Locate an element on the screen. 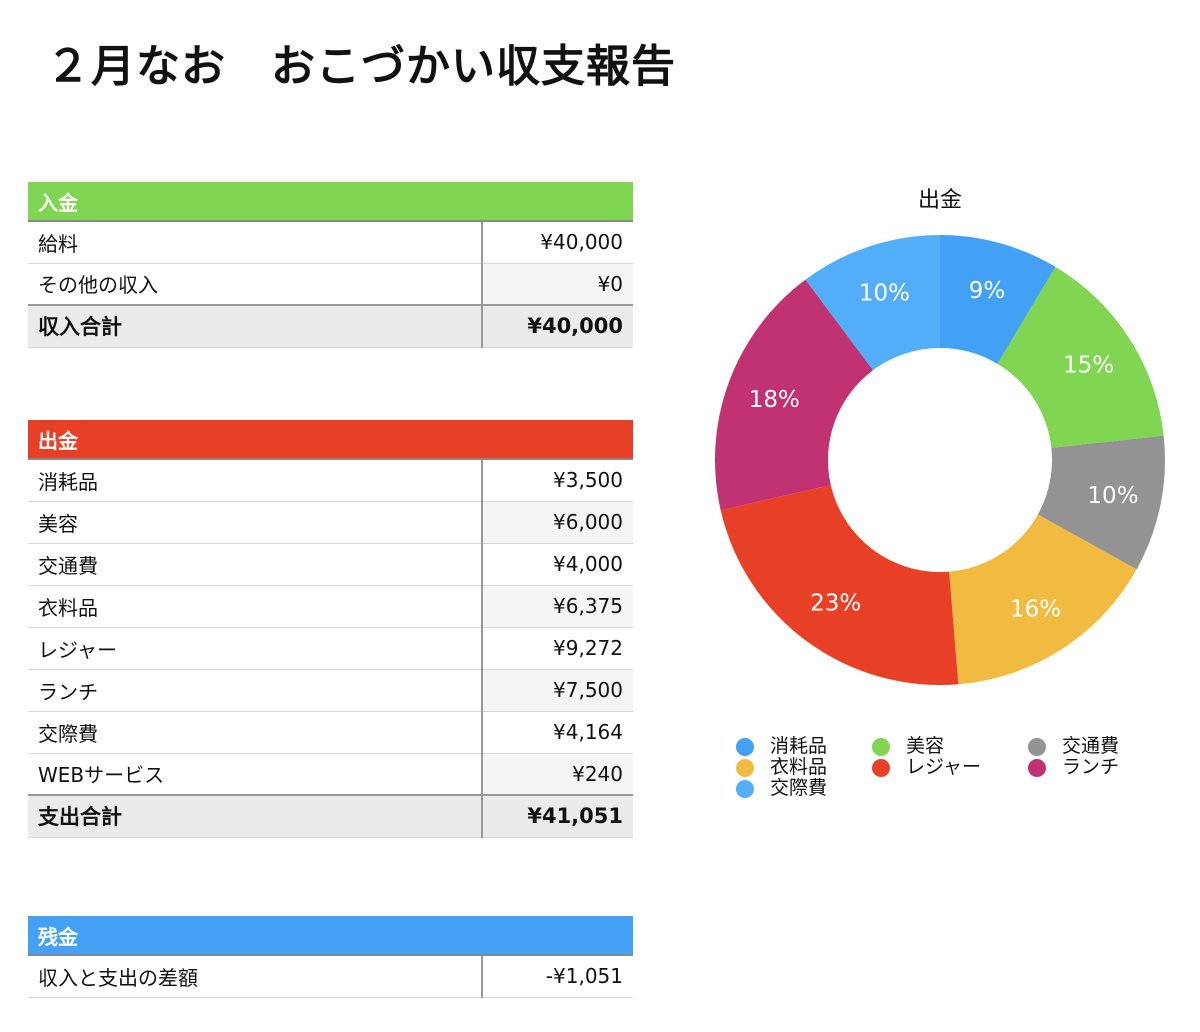 This screenshot has height=1032, width=1200. legend-label: 交際費 is located at coordinates (799, 788).